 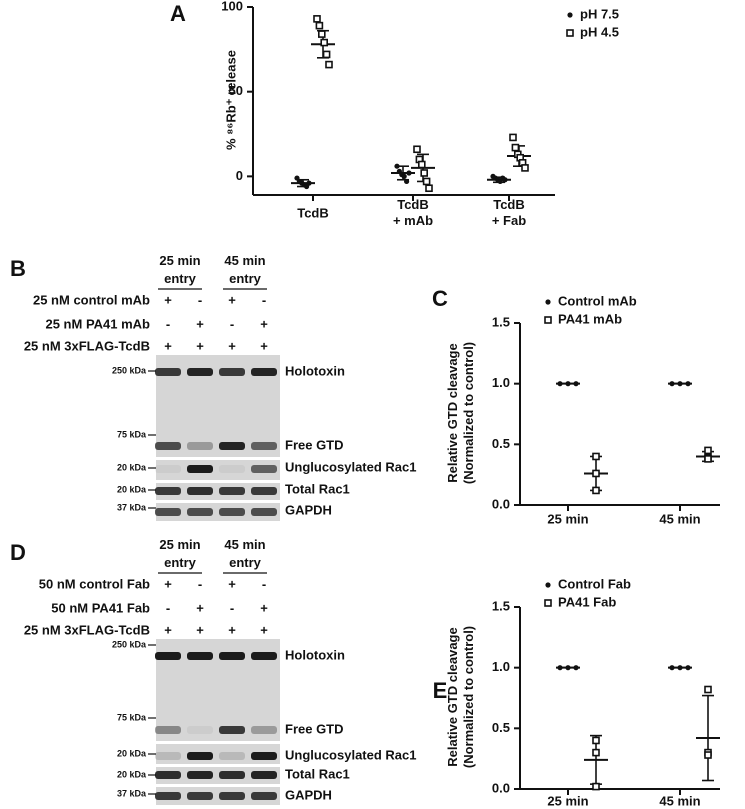 What do you see at coordinates (679, 800) in the screenshot?
I see `x-tick-label: 45 min` at bounding box center [679, 800].